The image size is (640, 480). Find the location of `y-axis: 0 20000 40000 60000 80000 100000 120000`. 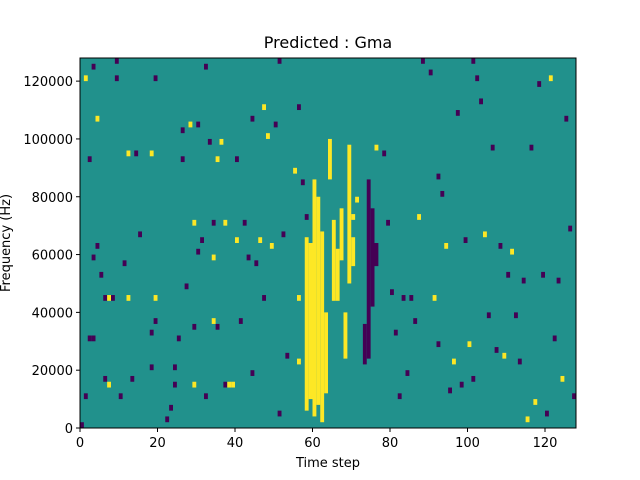

y-axis: 0 20000 40000 60000 80000 100000 120000 is located at coordinates (51, 256).